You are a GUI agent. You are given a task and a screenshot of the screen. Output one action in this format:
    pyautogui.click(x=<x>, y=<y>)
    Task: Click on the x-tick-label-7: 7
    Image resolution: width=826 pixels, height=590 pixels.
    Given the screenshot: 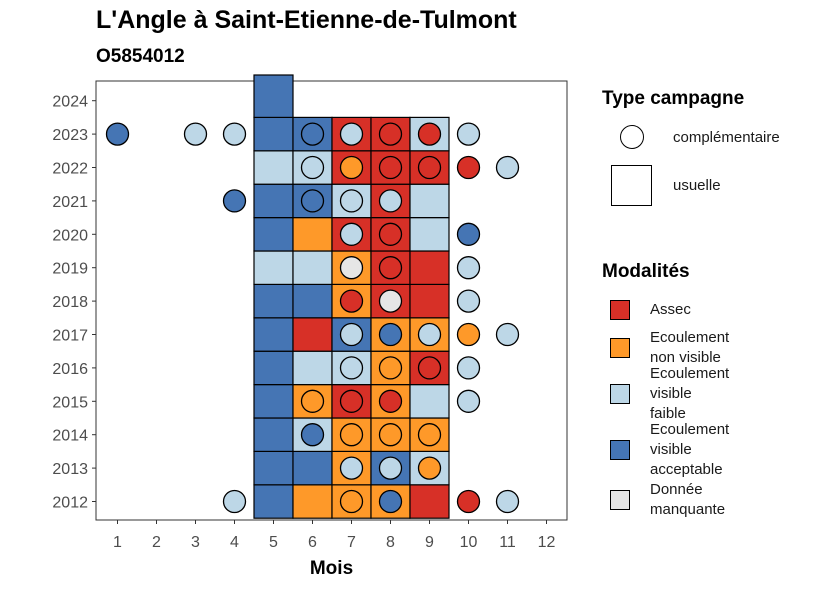 What is the action you would take?
    pyautogui.click(x=351, y=542)
    